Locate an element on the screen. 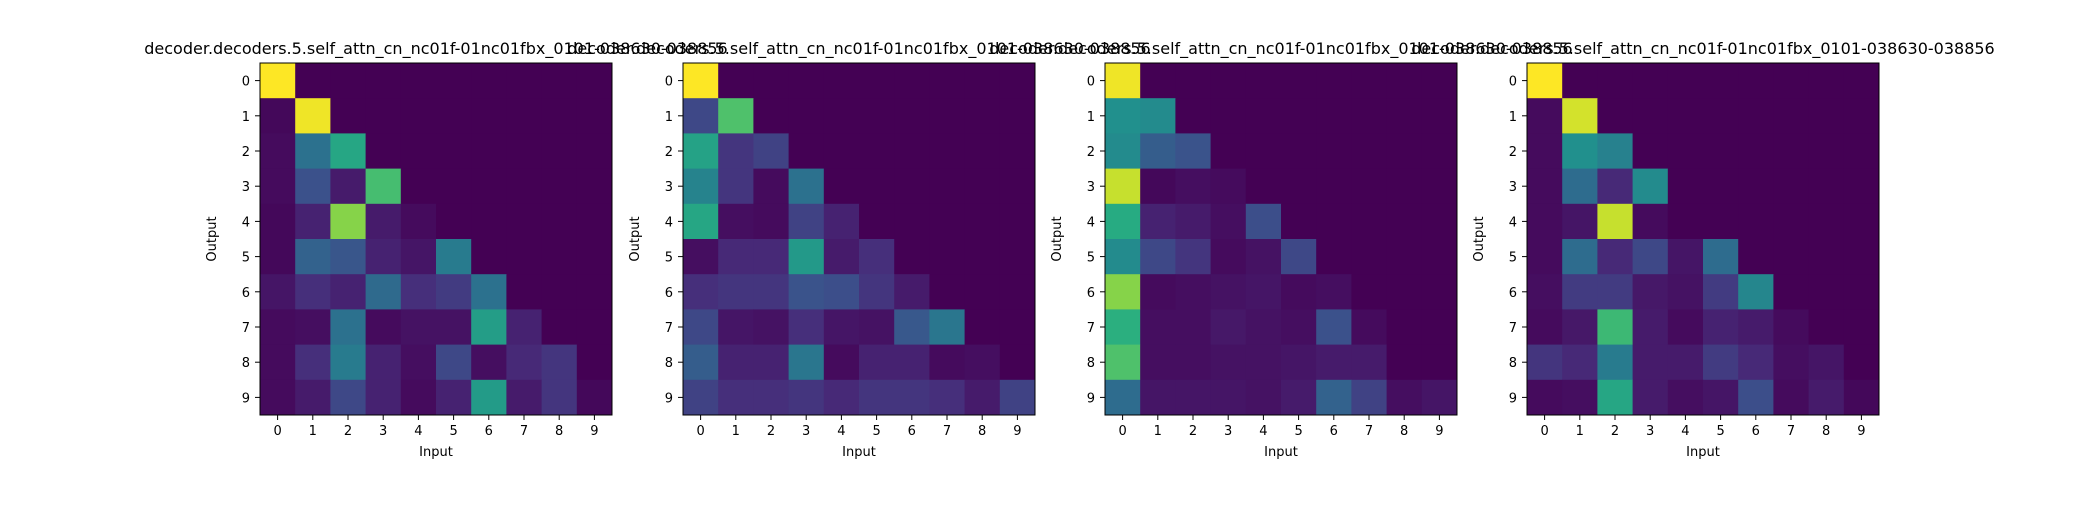 The height and width of the screenshot is (520, 2080). y-tick-label: 9 is located at coordinates (246, 398).